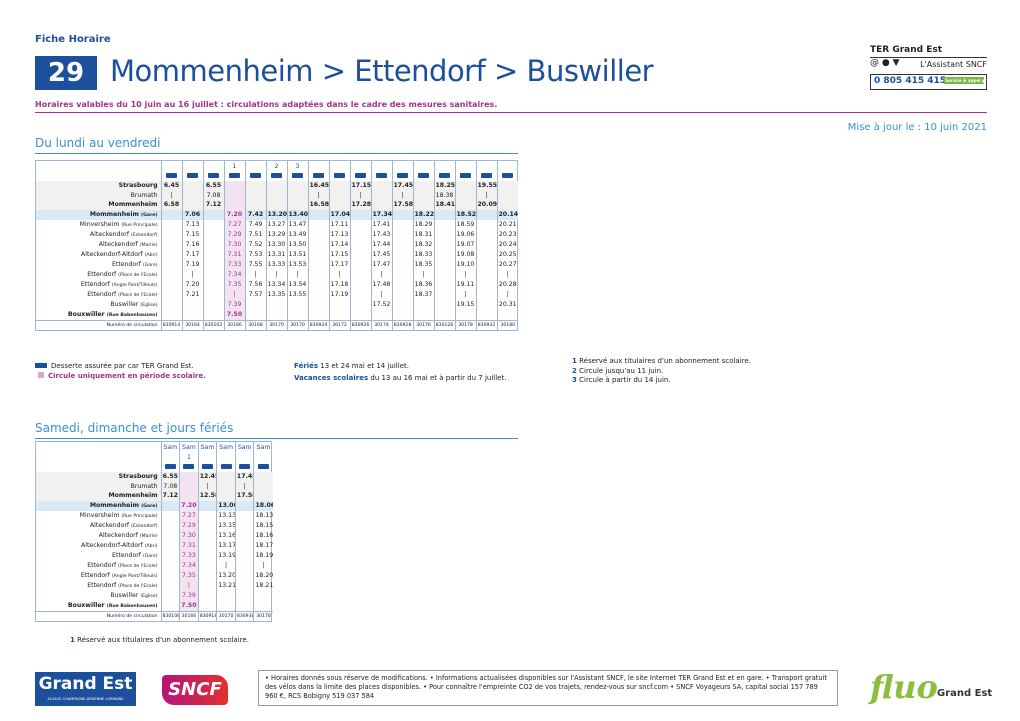 The width and height of the screenshot is (1020, 721). Describe the element at coordinates (98, 324) in the screenshot. I see `circ-label: Numéro de circulation` at that location.